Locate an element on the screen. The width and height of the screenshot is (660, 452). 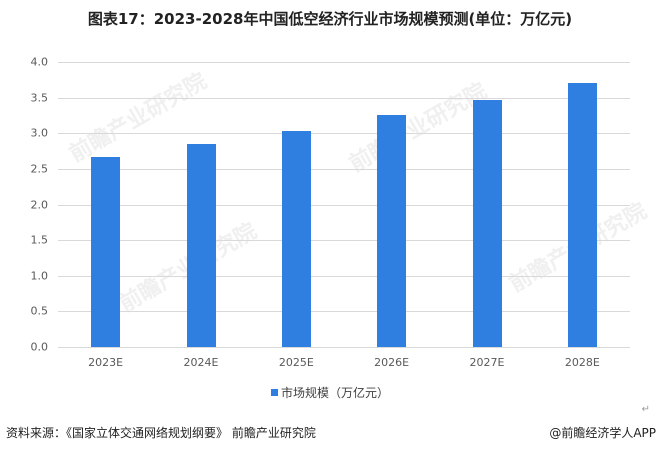
bar-2023E is located at coordinates (106, 251).